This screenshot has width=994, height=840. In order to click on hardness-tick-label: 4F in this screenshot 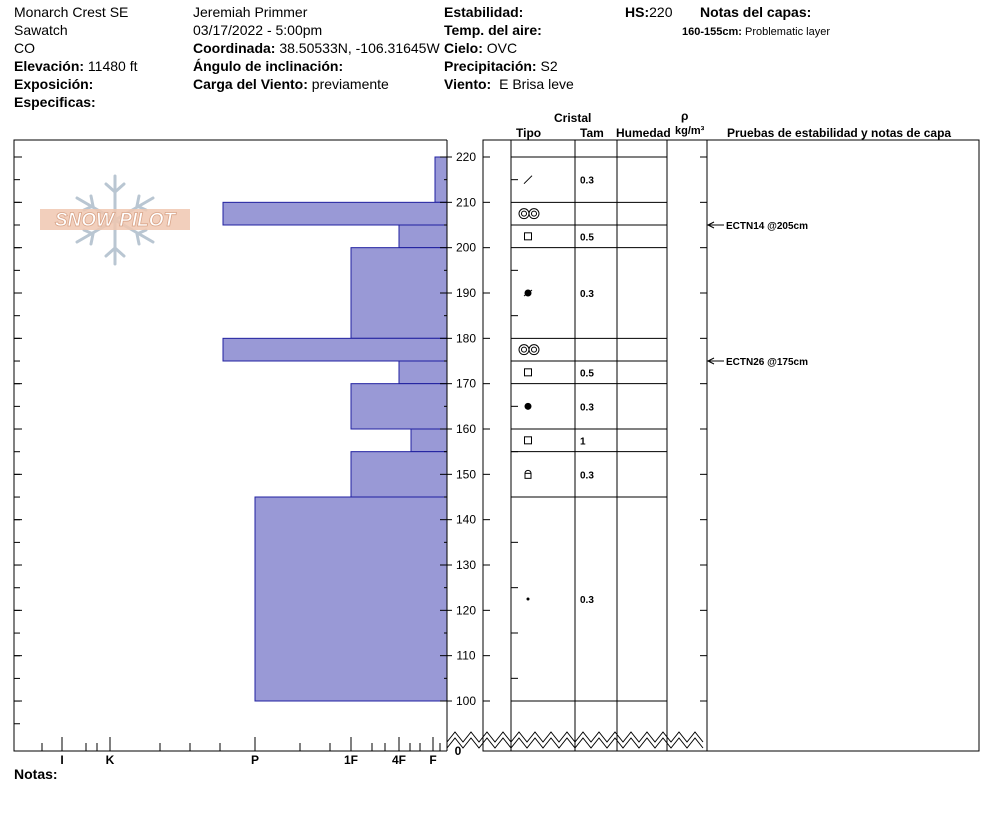, I will do `click(399, 760)`.